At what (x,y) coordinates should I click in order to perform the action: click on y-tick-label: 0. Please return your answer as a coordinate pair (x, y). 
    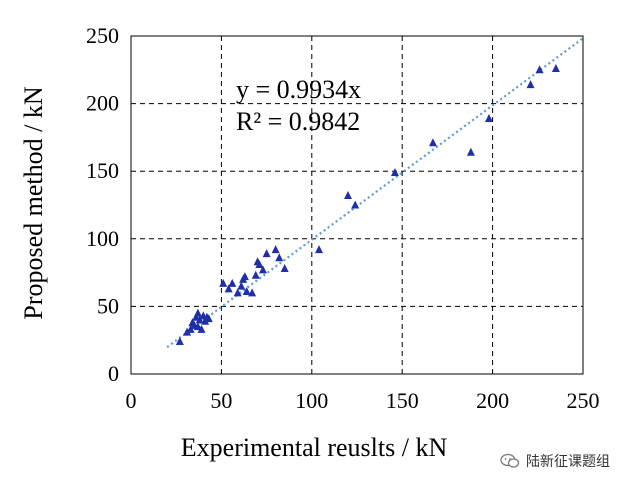
    Looking at the image, I should click on (113, 373).